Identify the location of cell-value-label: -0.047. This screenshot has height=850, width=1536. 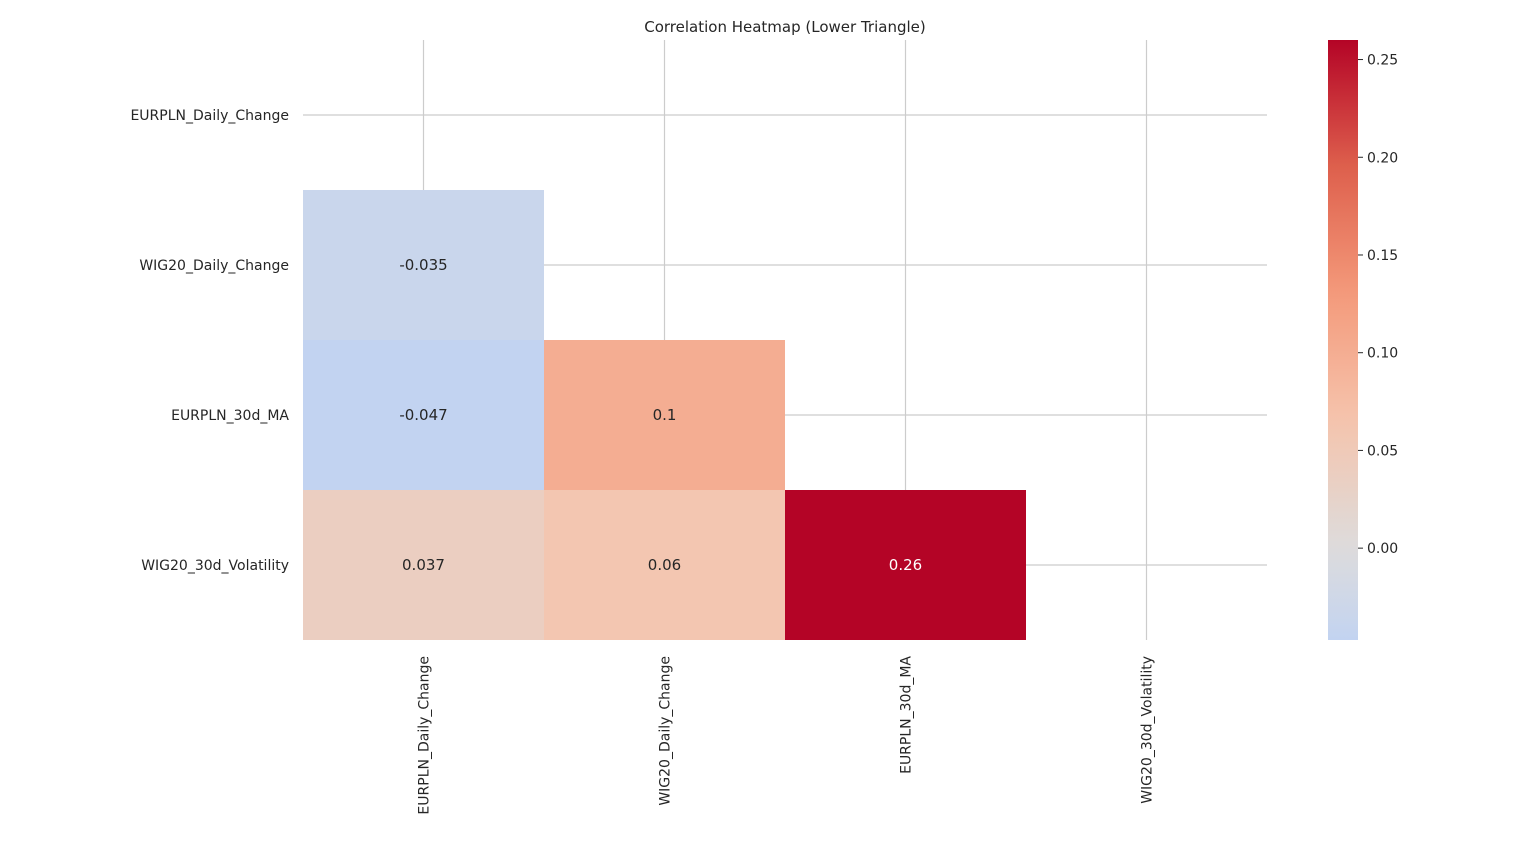
(423, 415).